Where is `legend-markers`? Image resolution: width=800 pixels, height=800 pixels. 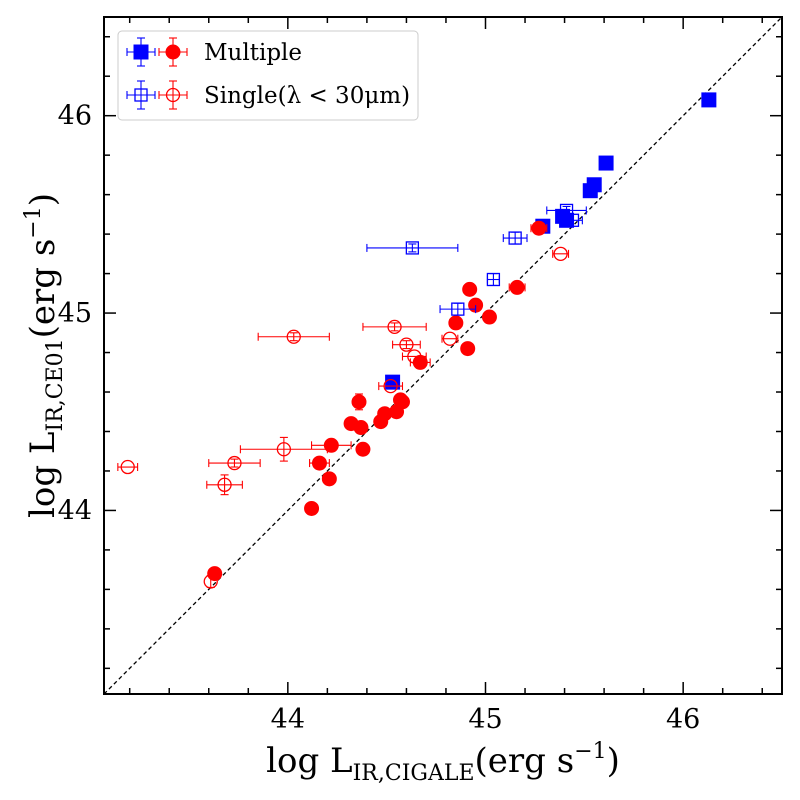 legend-markers is located at coordinates (157, 73).